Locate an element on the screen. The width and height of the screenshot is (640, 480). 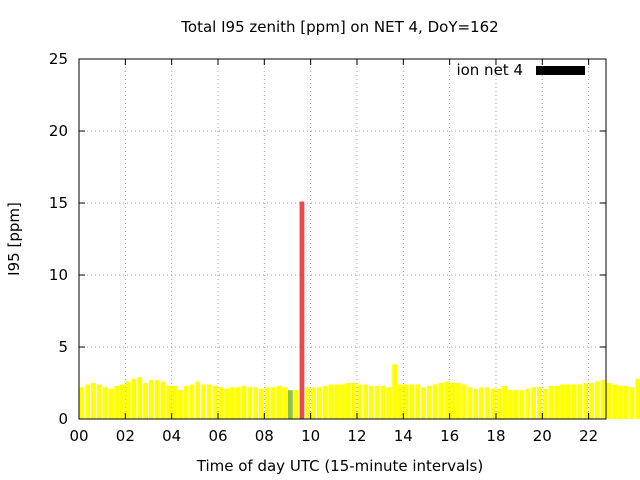
x-tick-label: 20 is located at coordinates (542, 436).